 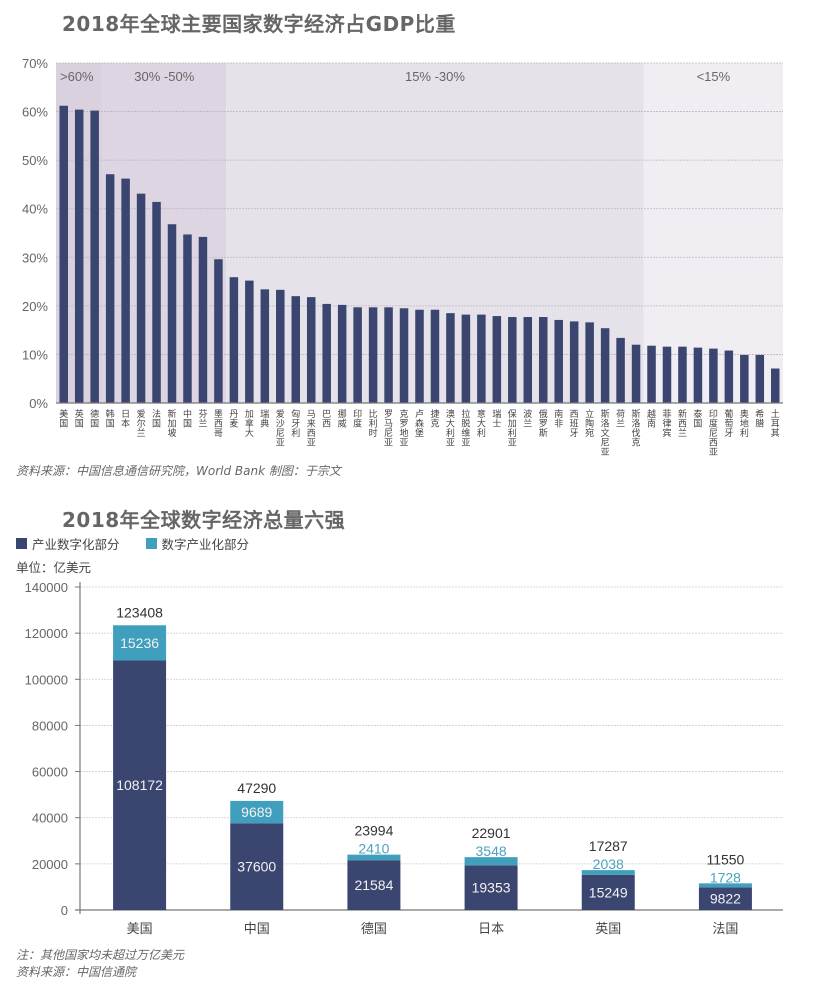 I want to click on y-tick-label: 70%, so click(x=35, y=63).